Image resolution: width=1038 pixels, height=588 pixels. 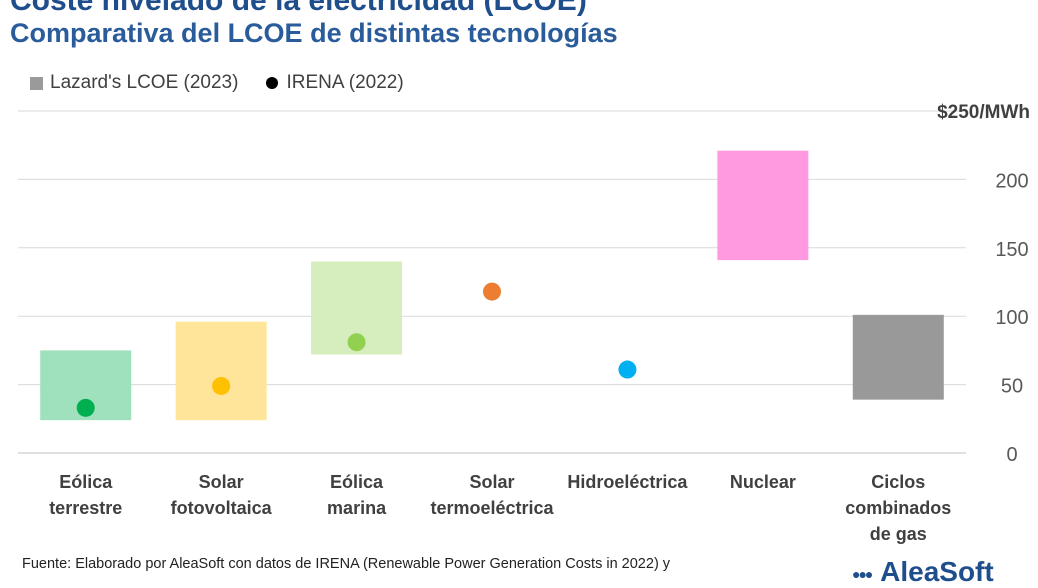 I want to click on y-tick-label: 100, so click(x=1011, y=318).